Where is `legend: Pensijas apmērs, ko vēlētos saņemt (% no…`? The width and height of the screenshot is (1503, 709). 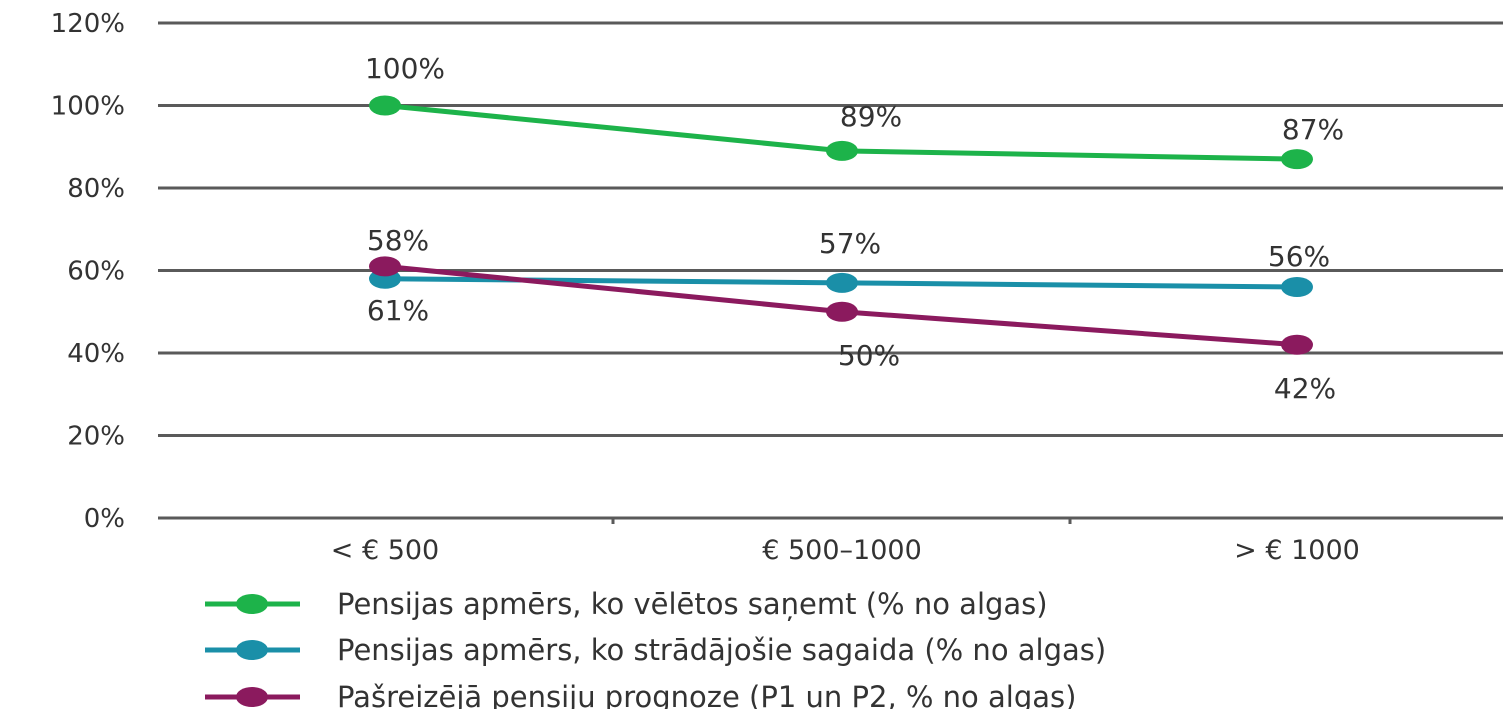 legend: Pensijas apmērs, ko vēlētos saņemt (% no… is located at coordinates (655, 648).